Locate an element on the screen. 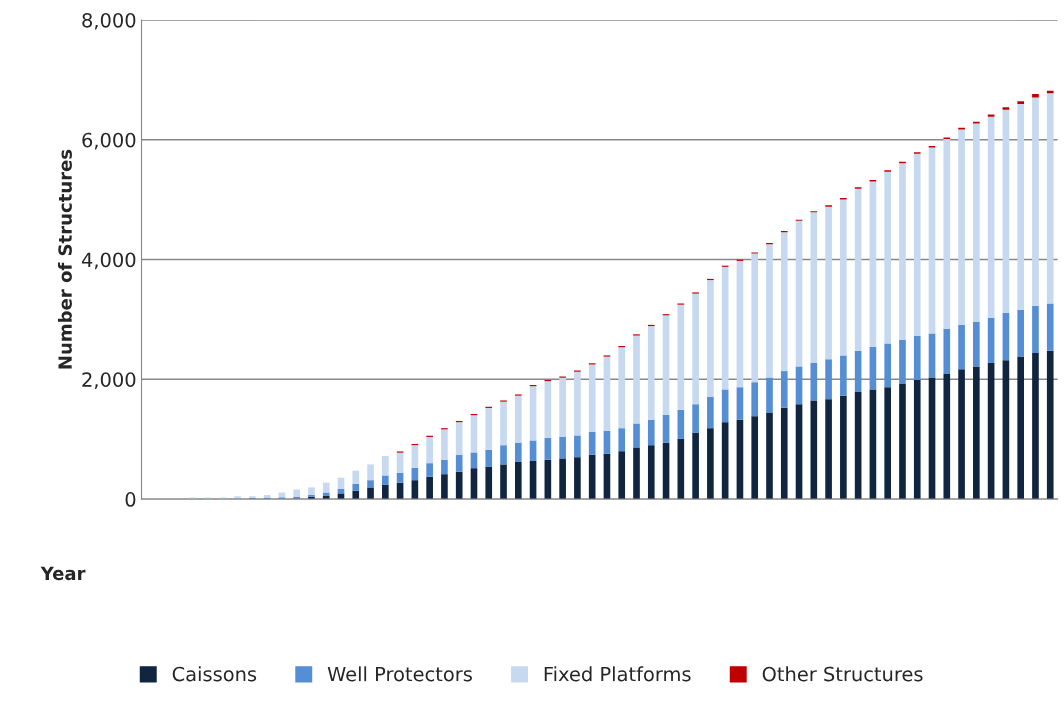 This screenshot has height=713, width=1064. legend-label: Other Structures is located at coordinates (842, 674).